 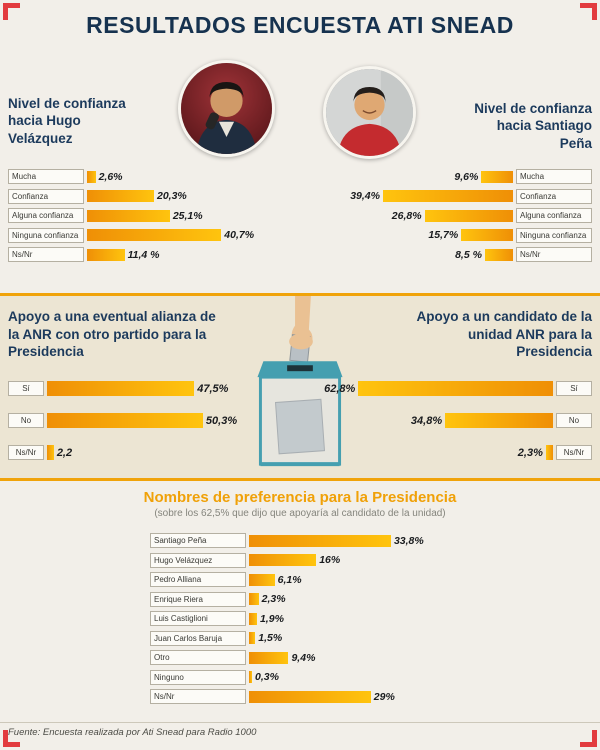 I want to click on bar-row: Sí 47,5%, so click(x=128, y=389).